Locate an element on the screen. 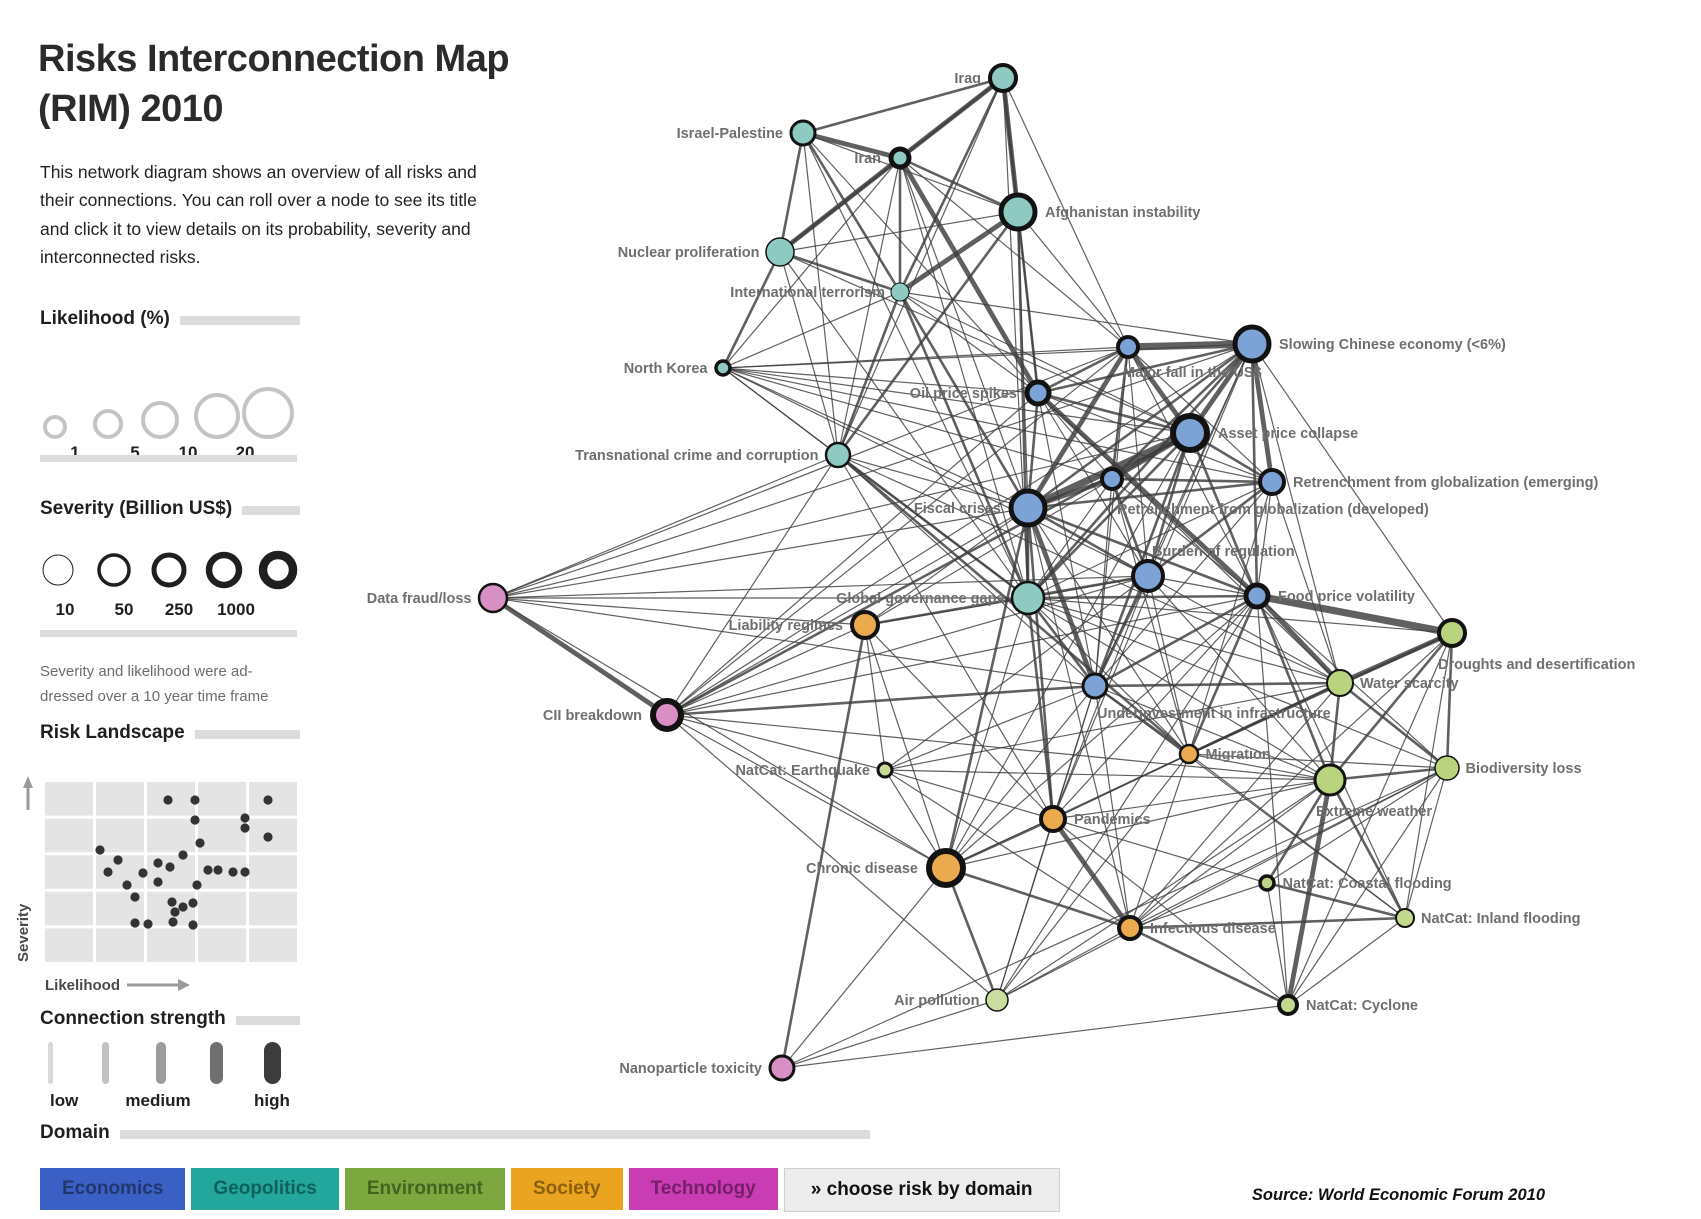 The image size is (1701, 1219). header-rule is located at coordinates (494, 1134).